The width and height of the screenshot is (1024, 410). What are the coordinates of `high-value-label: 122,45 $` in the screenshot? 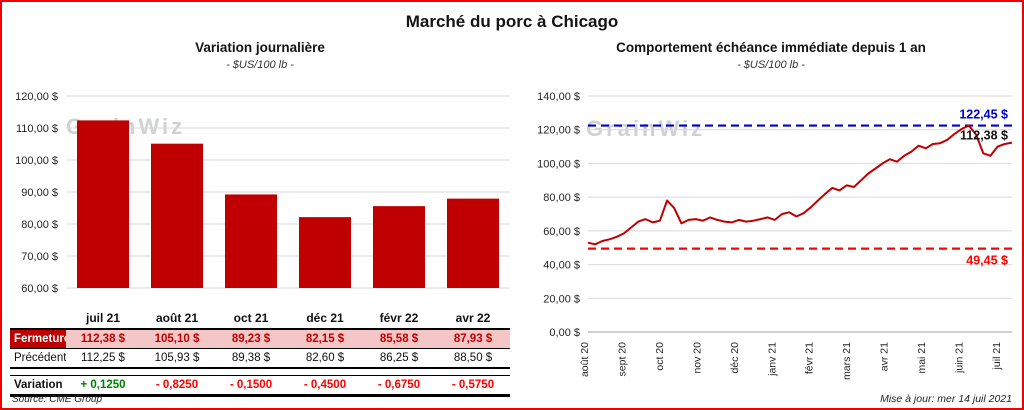 It's located at (983, 115).